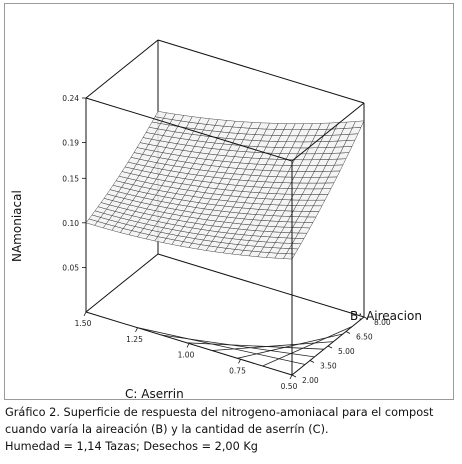 This screenshot has height=464, width=462. Describe the element at coordinates (346, 351) in the screenshot. I see `y-tick-label: 5.00` at that location.